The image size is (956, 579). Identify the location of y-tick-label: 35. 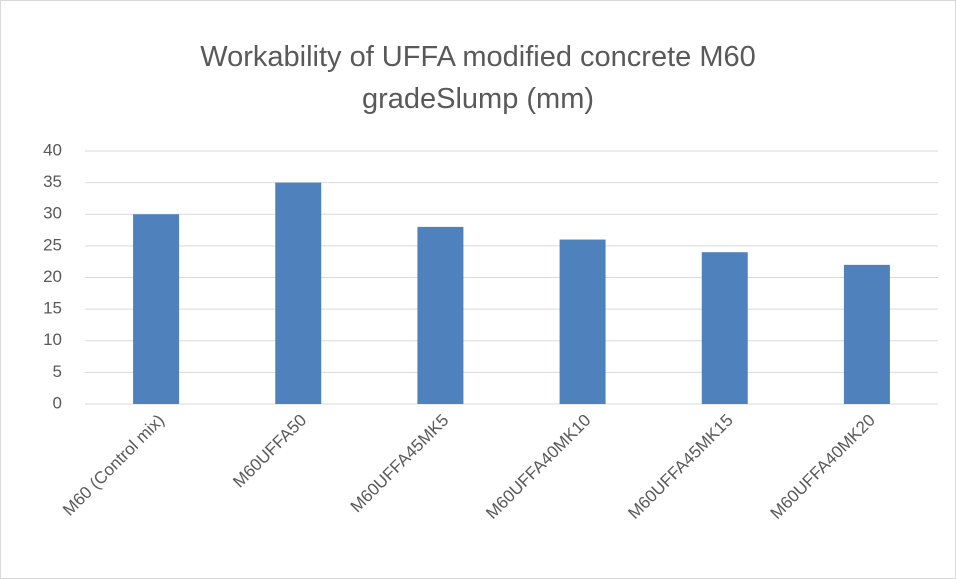
(52, 181).